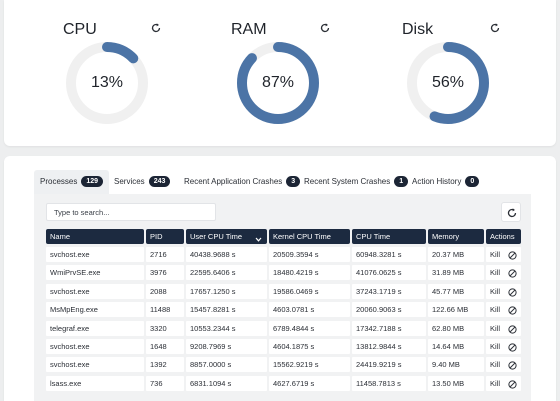  I want to click on column-header-actions: Actions, so click(503, 236).